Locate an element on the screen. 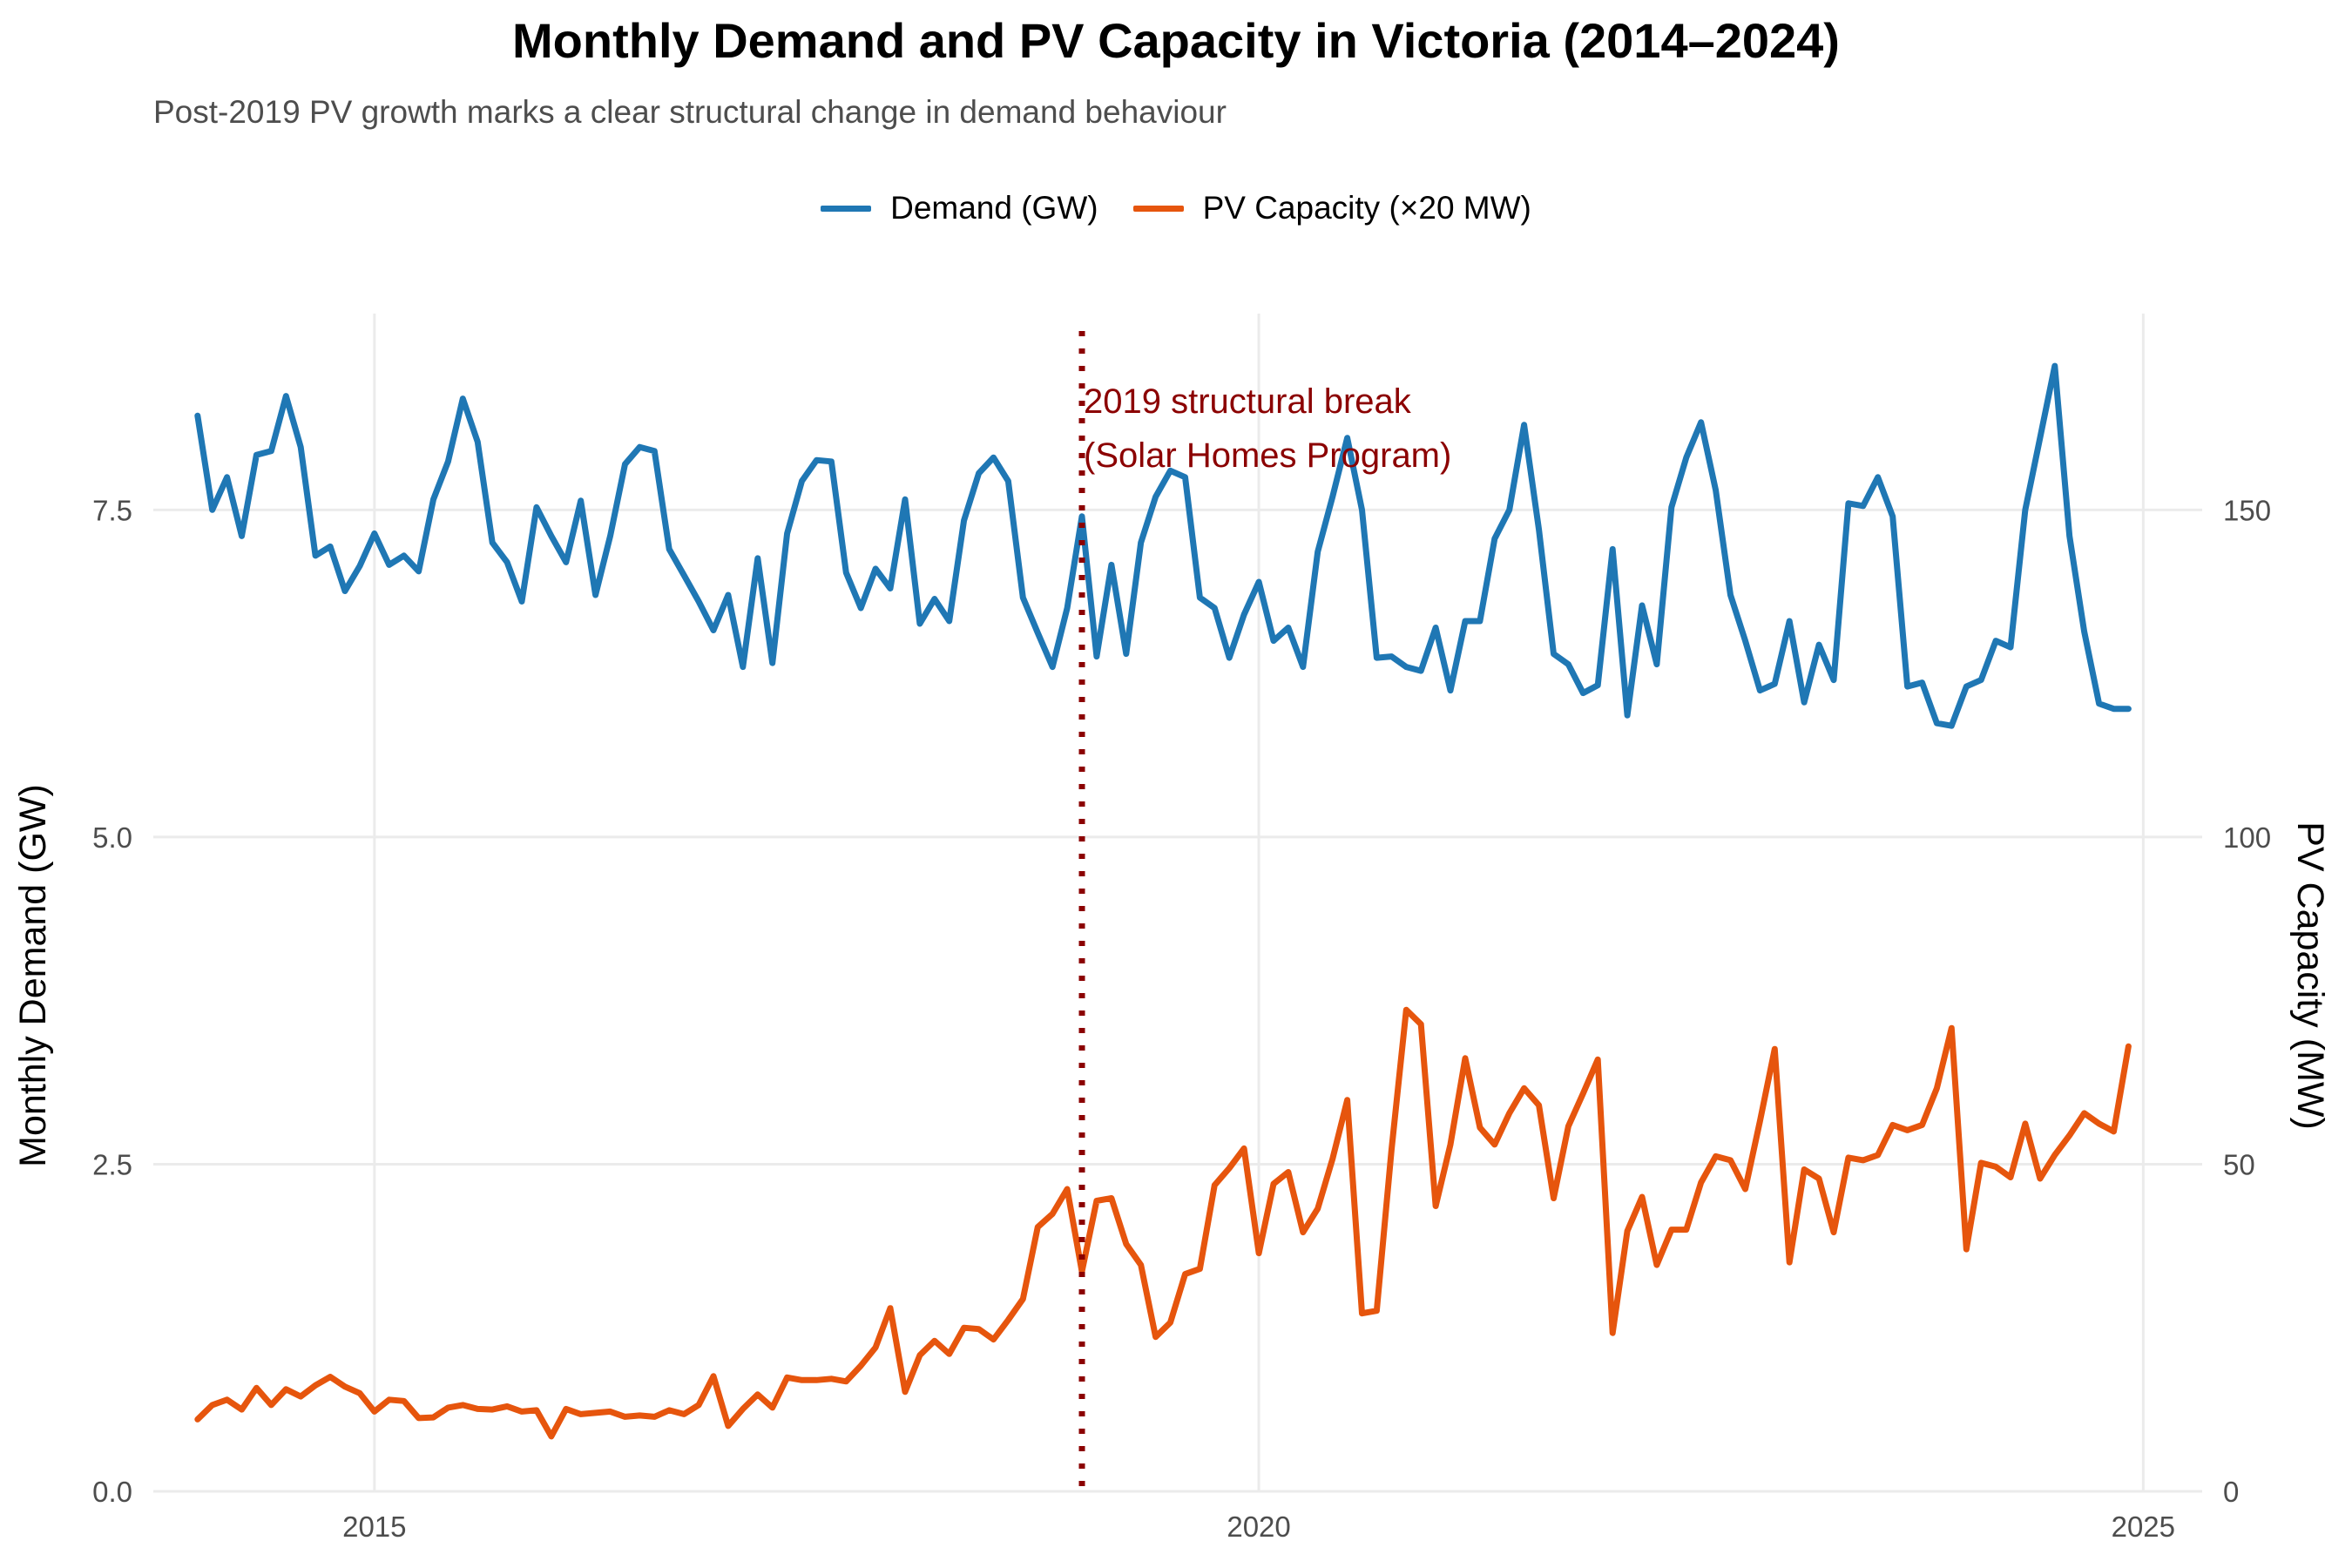 The width and height of the screenshot is (2352, 1568). y-tick-label: 5.0 is located at coordinates (112, 837).